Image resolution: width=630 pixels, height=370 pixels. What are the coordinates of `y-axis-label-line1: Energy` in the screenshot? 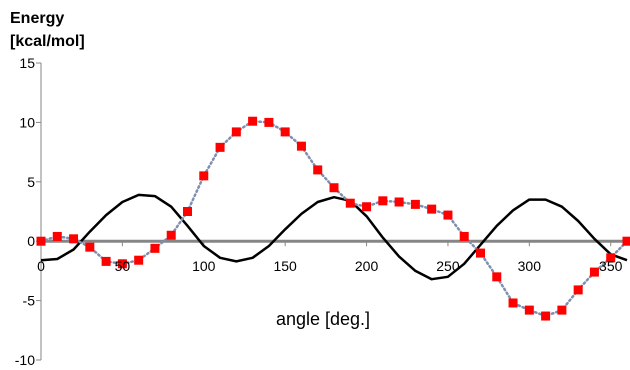 It's located at (37, 18).